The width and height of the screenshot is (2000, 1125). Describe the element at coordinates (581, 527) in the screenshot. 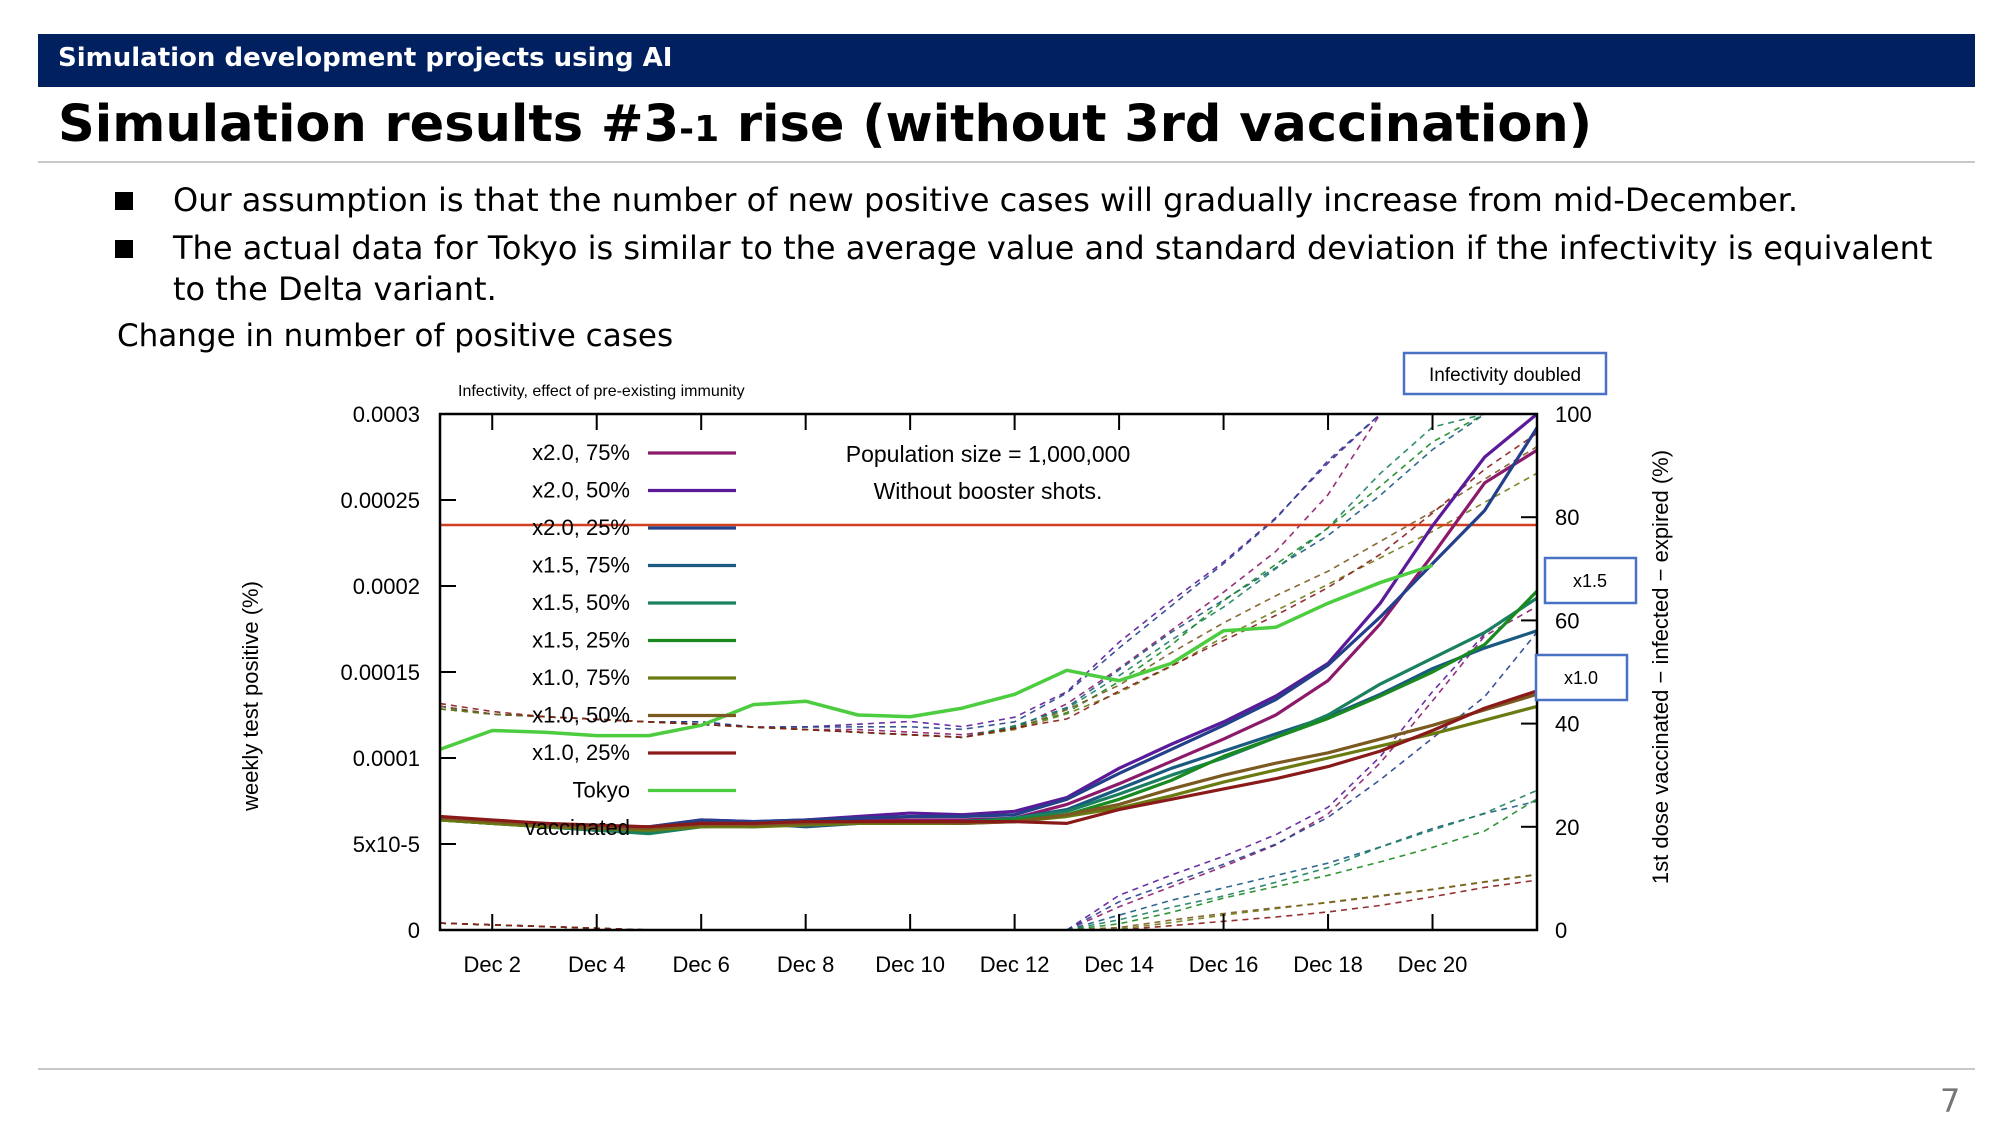

I see `legend-label: x2.0, 25%` at that location.